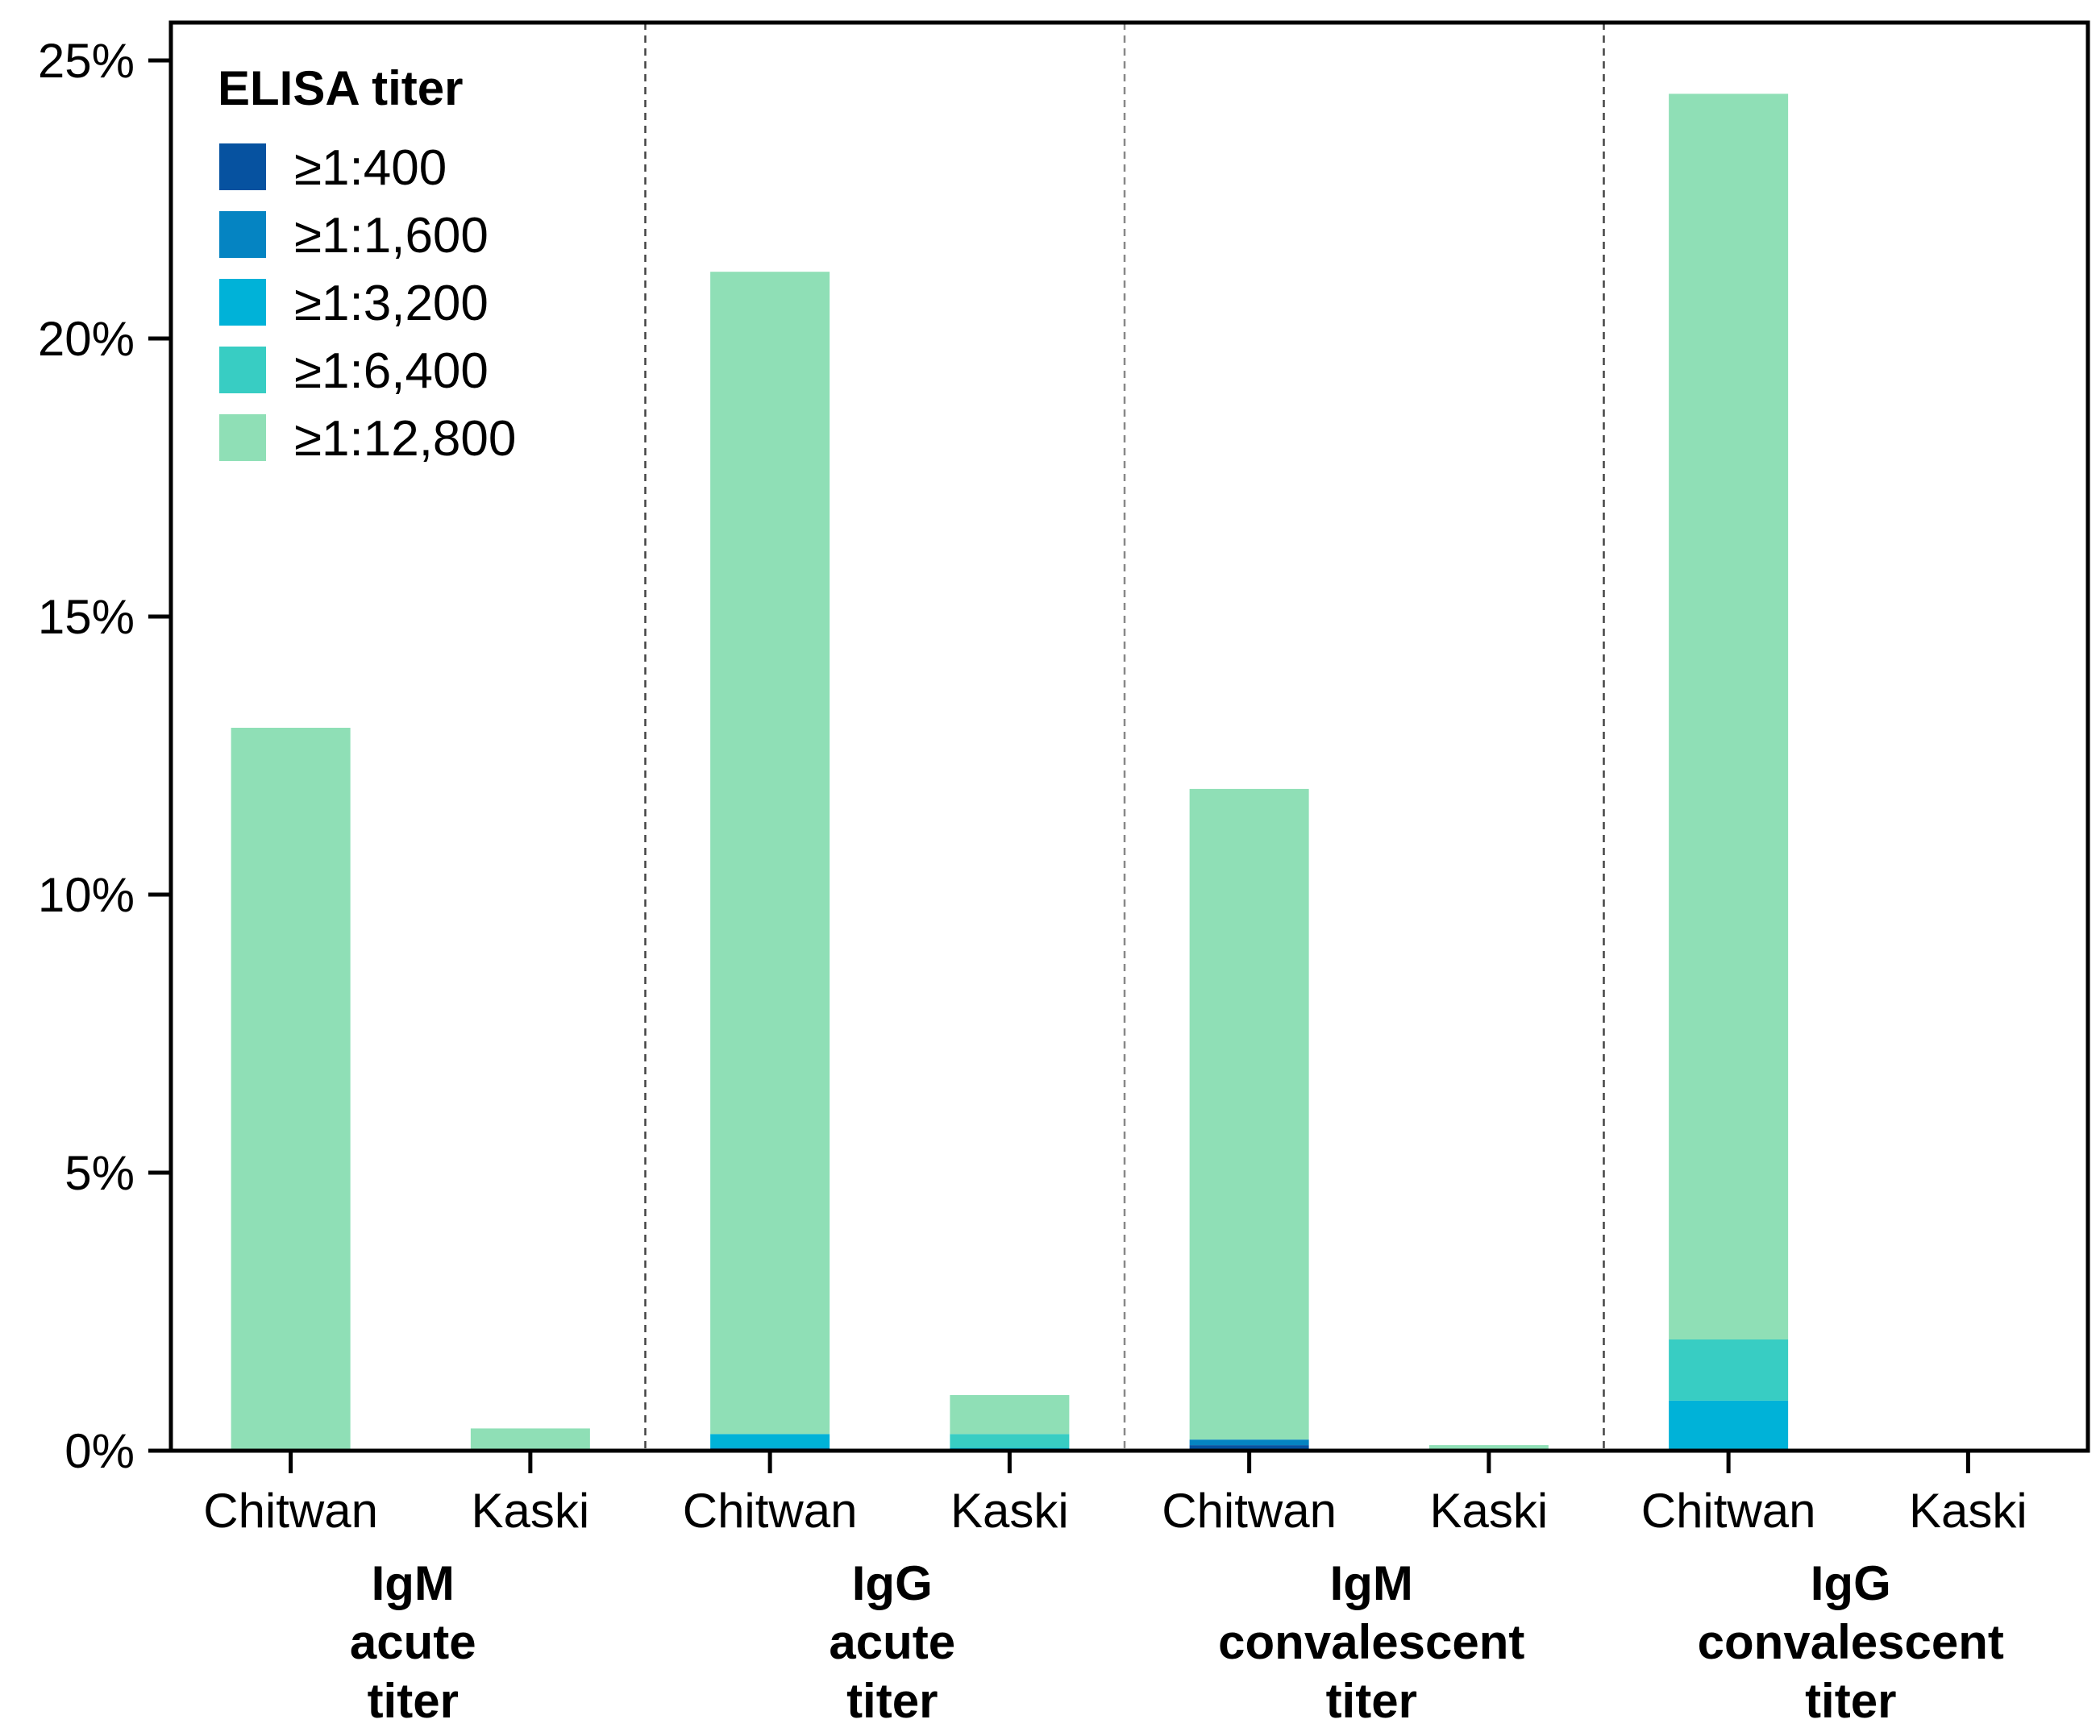 This screenshot has width=2100, height=1736. What do you see at coordinates (370, 168) in the screenshot?
I see `legend-label: ≥1:400` at bounding box center [370, 168].